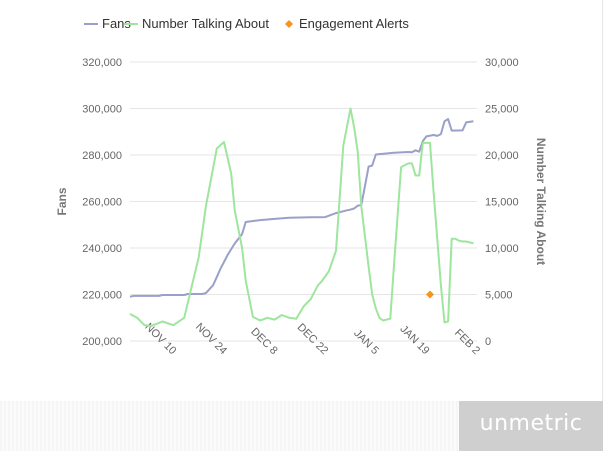  Describe the element at coordinates (102, 110) in the screenshot. I see `y-left-tick-label: 300,000` at that location.